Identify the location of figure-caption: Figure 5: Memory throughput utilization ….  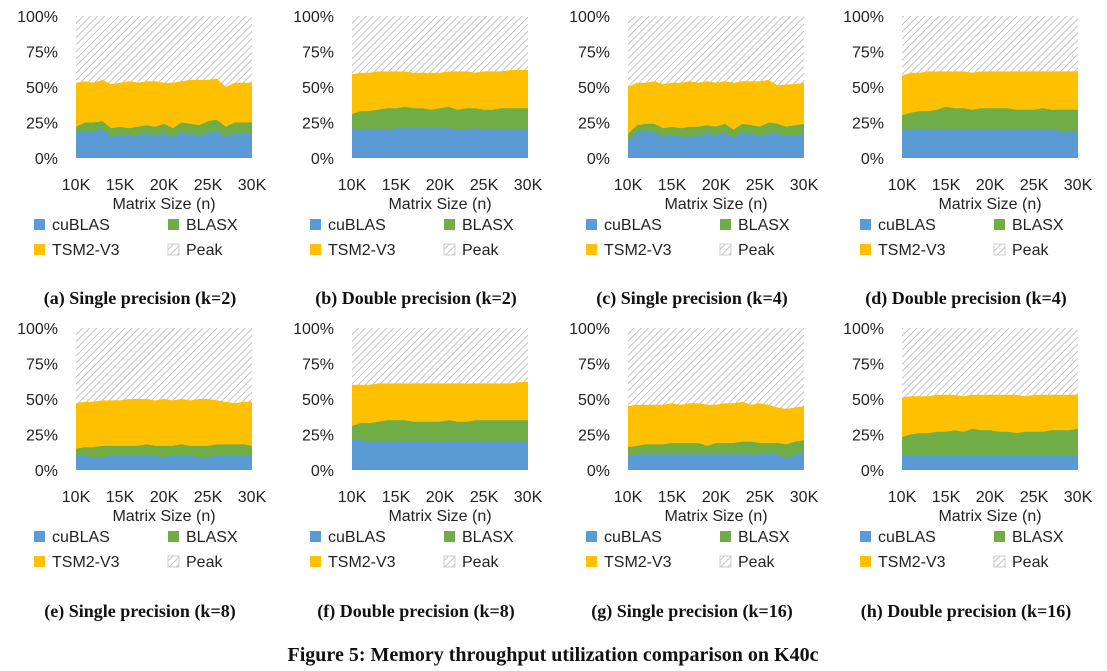
(553, 655).